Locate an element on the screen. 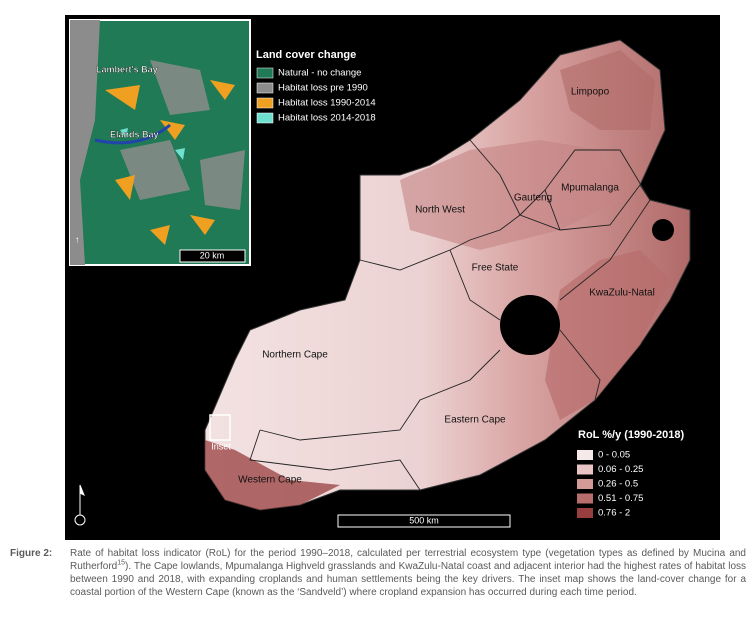 Image resolution: width=751 pixels, height=617 pixels. river is located at coordinates (132, 134).